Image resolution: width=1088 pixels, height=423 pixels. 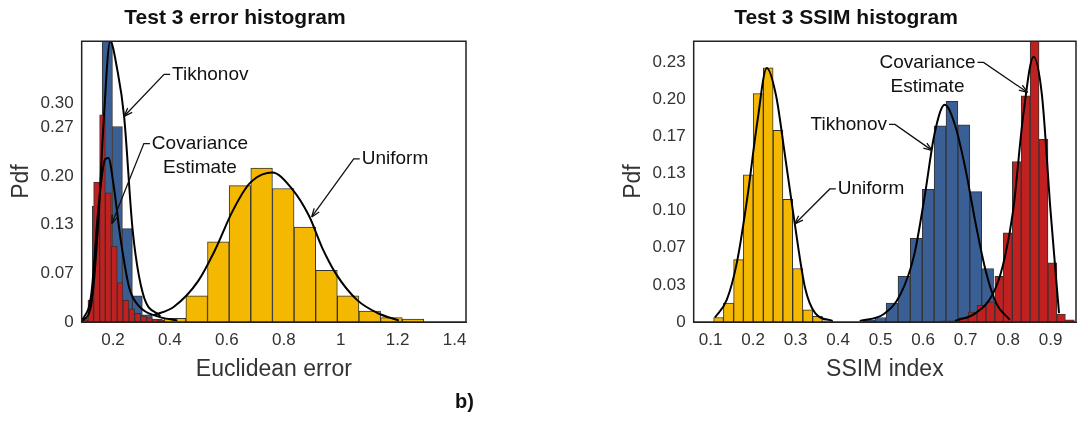 I want to click on x-tick-label: 0.9, so click(x=1050, y=339).